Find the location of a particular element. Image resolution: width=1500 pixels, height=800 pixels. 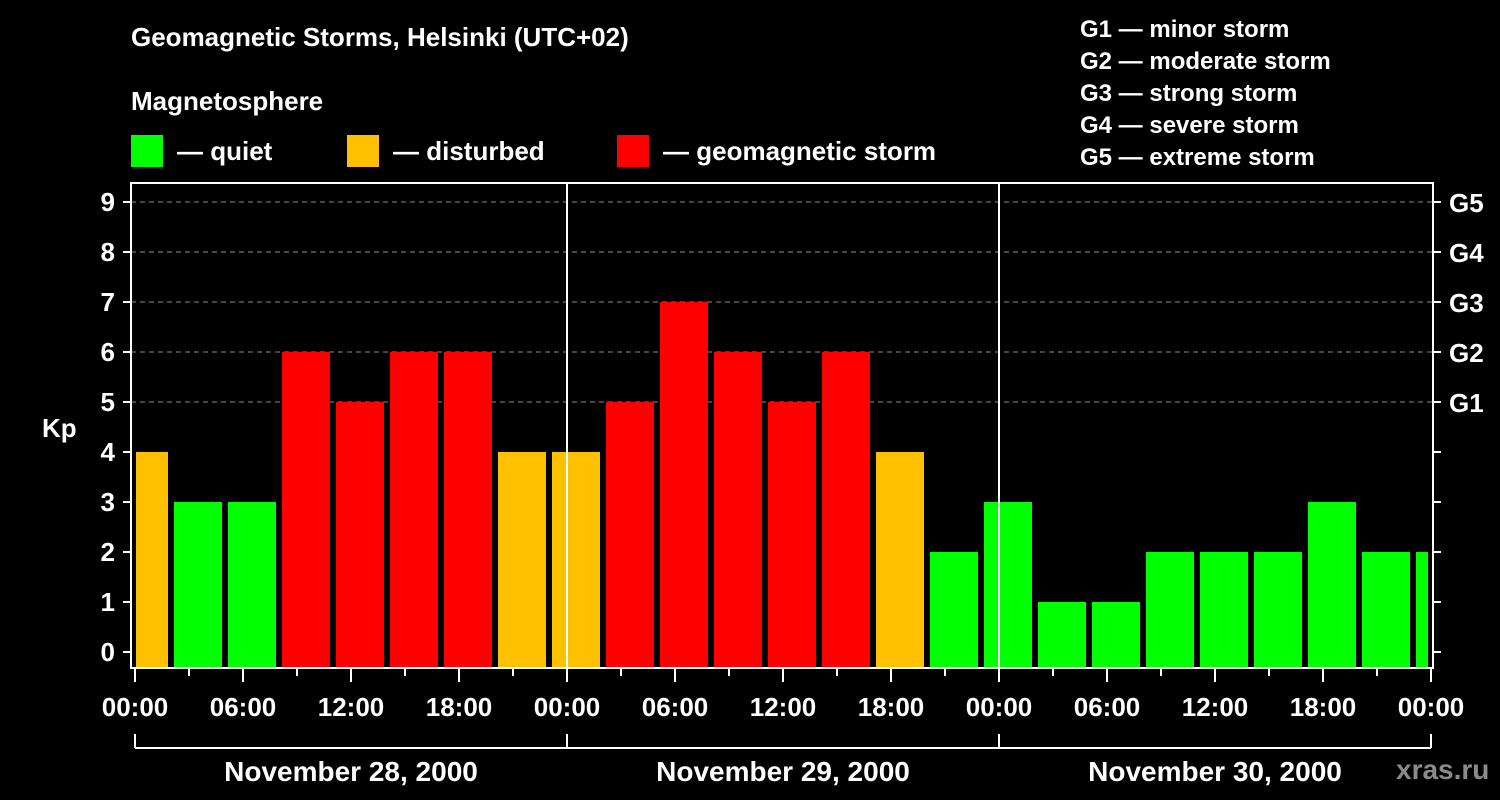

legend-label-quiet: — quiet is located at coordinates (225, 150).